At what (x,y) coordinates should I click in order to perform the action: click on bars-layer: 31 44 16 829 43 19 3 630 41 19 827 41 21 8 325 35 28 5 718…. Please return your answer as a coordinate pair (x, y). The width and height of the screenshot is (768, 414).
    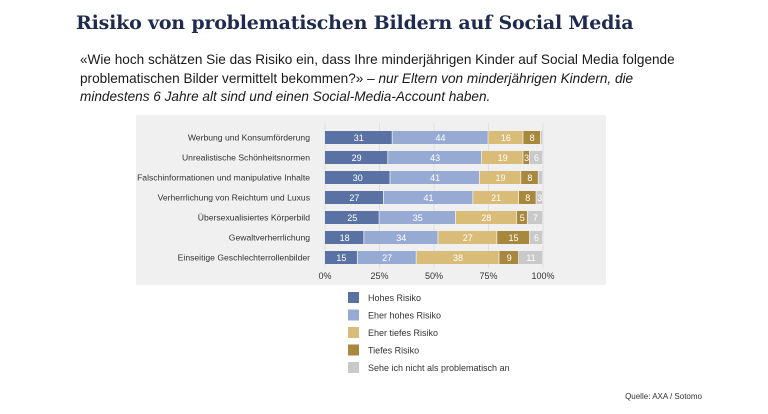
    Looking at the image, I should click on (433, 197).